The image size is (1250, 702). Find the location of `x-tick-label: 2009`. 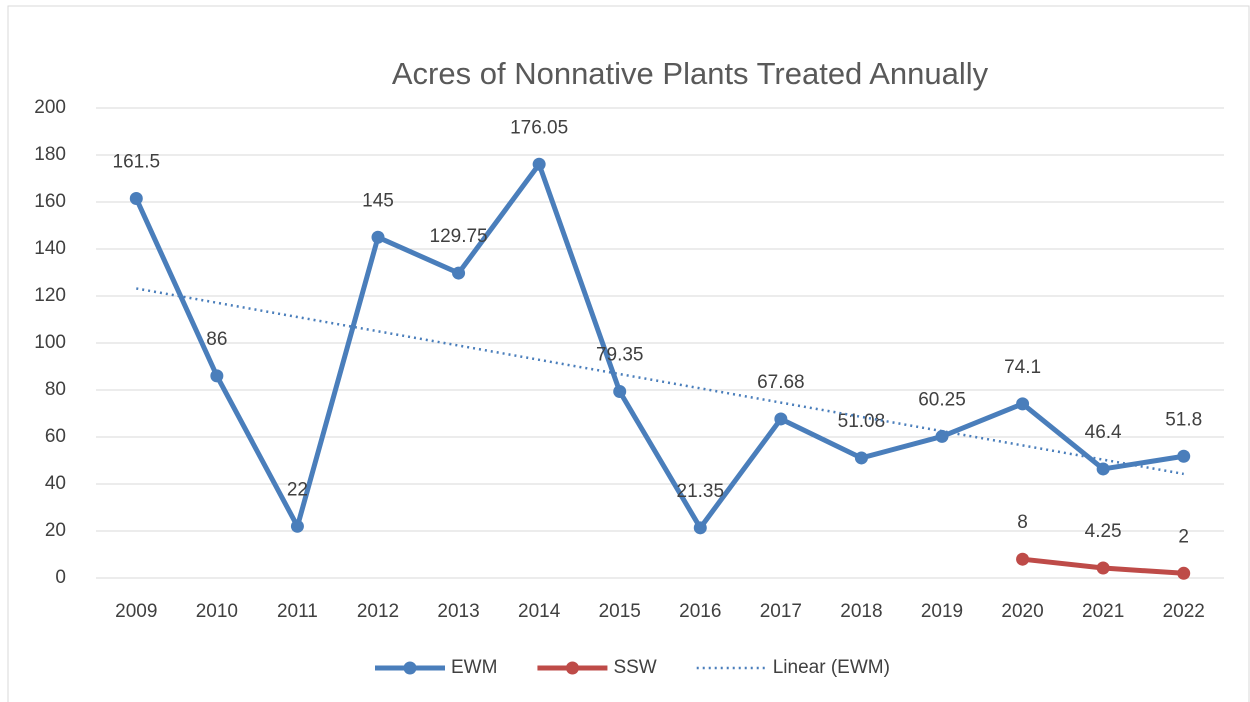

x-tick-label: 2009 is located at coordinates (136, 611).